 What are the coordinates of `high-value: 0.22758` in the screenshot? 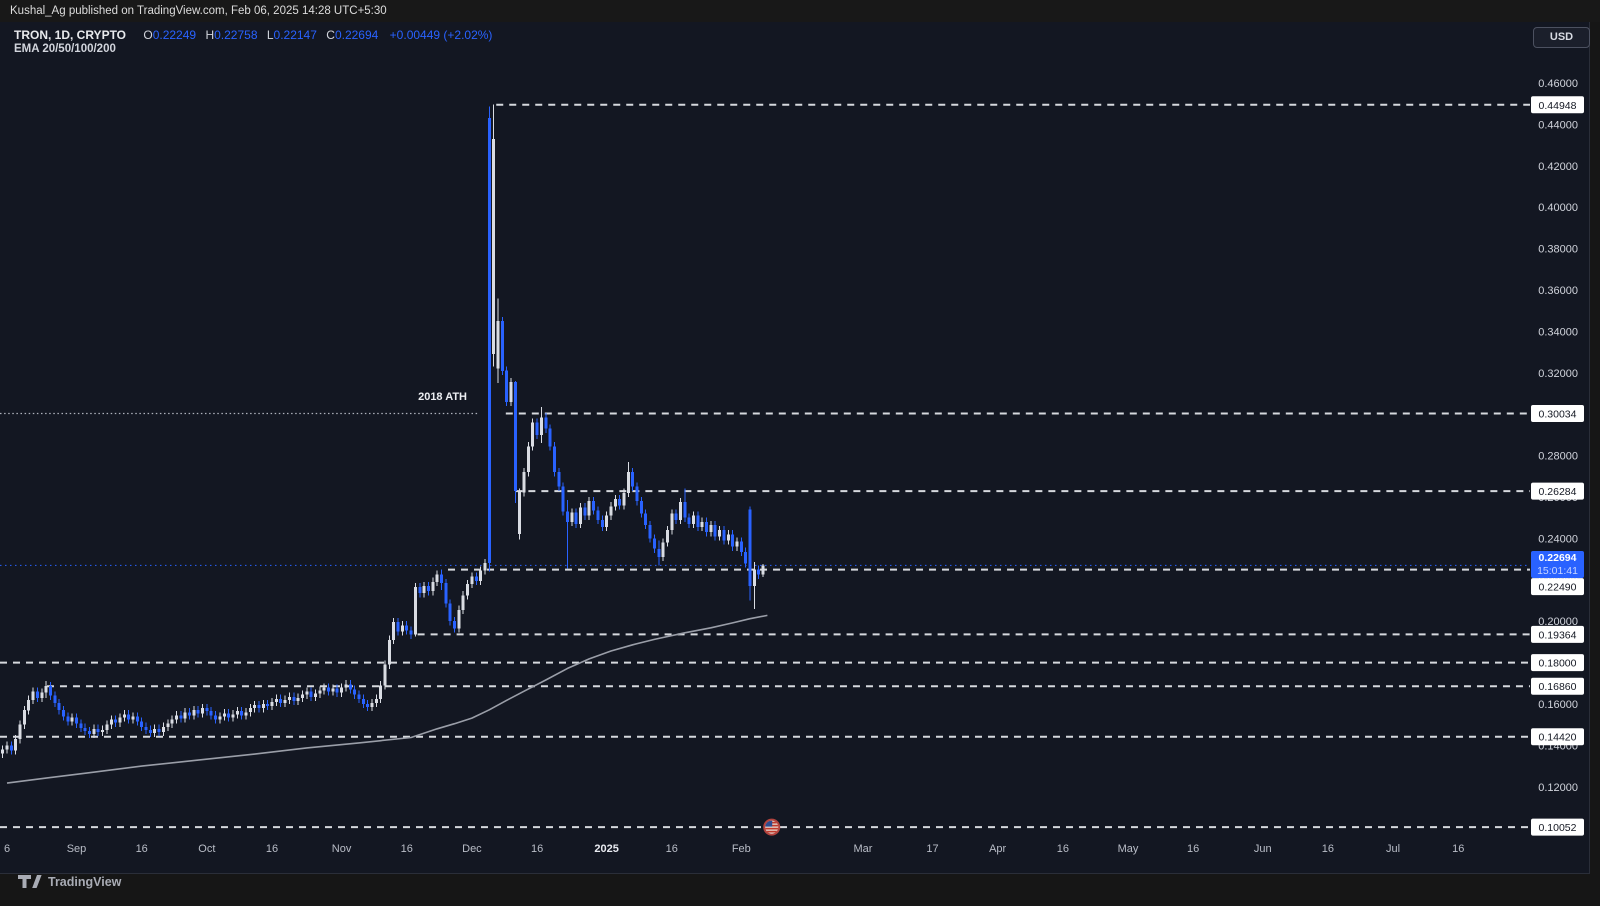 It's located at (236, 35).